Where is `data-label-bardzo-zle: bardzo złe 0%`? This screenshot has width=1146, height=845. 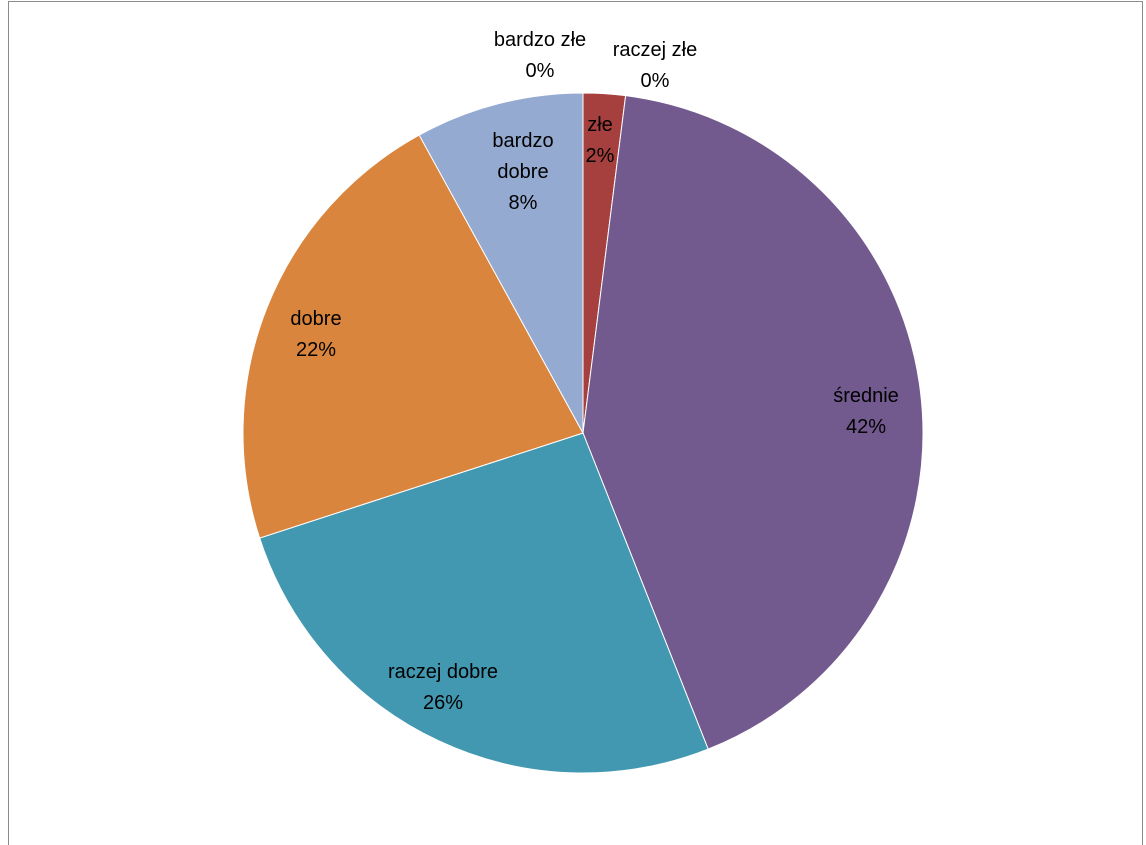 data-label-bardzo-zle: bardzo złe 0% is located at coordinates (540, 55).